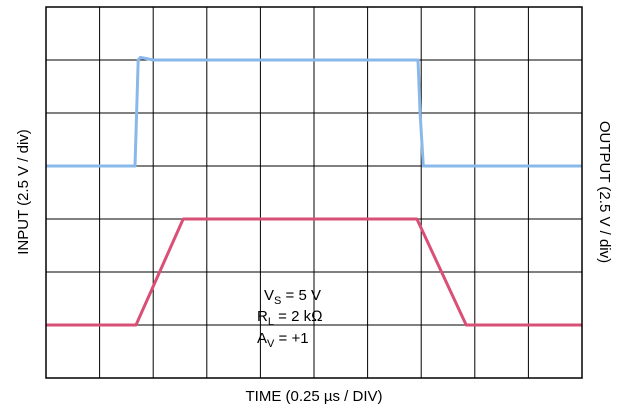 The image size is (624, 409). I want to click on annotation-load-main: R, so click(262, 316).